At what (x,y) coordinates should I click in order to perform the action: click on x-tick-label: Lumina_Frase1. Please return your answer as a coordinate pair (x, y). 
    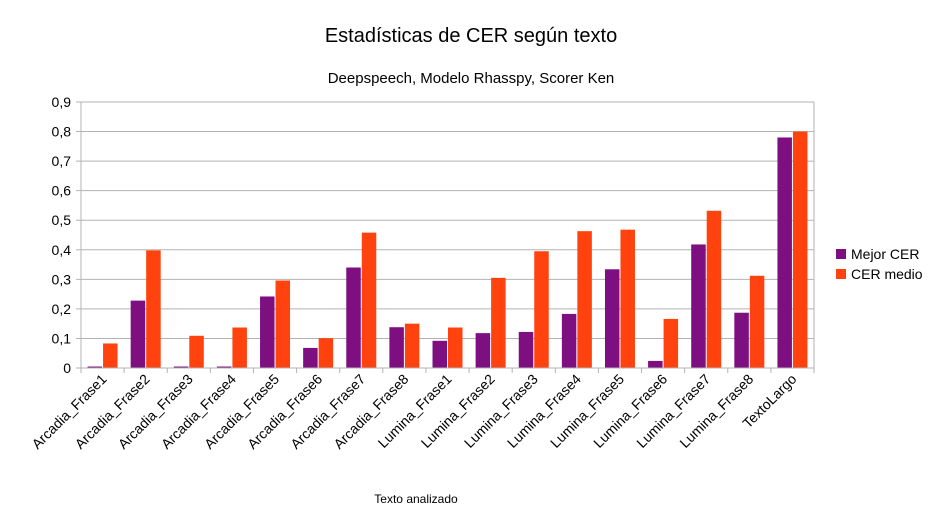
    Looking at the image, I should click on (415, 411).